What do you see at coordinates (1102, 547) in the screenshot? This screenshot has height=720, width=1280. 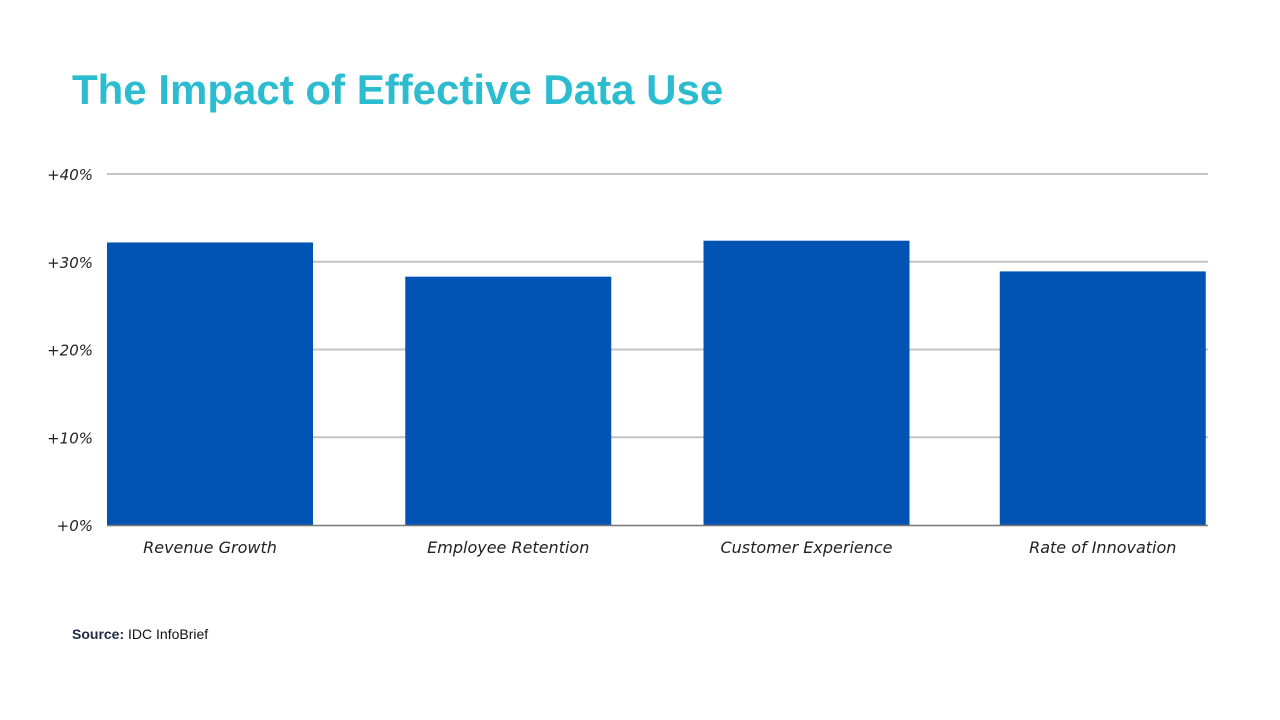 I see `x-tick-label: Rate of Innovation` at bounding box center [1102, 547].